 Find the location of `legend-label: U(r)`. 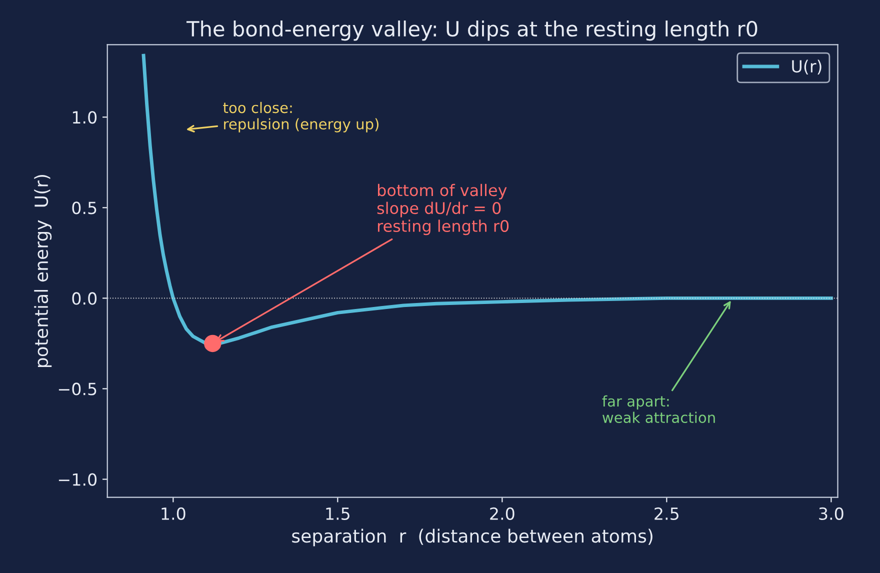

legend-label: U(r) is located at coordinates (807, 67).